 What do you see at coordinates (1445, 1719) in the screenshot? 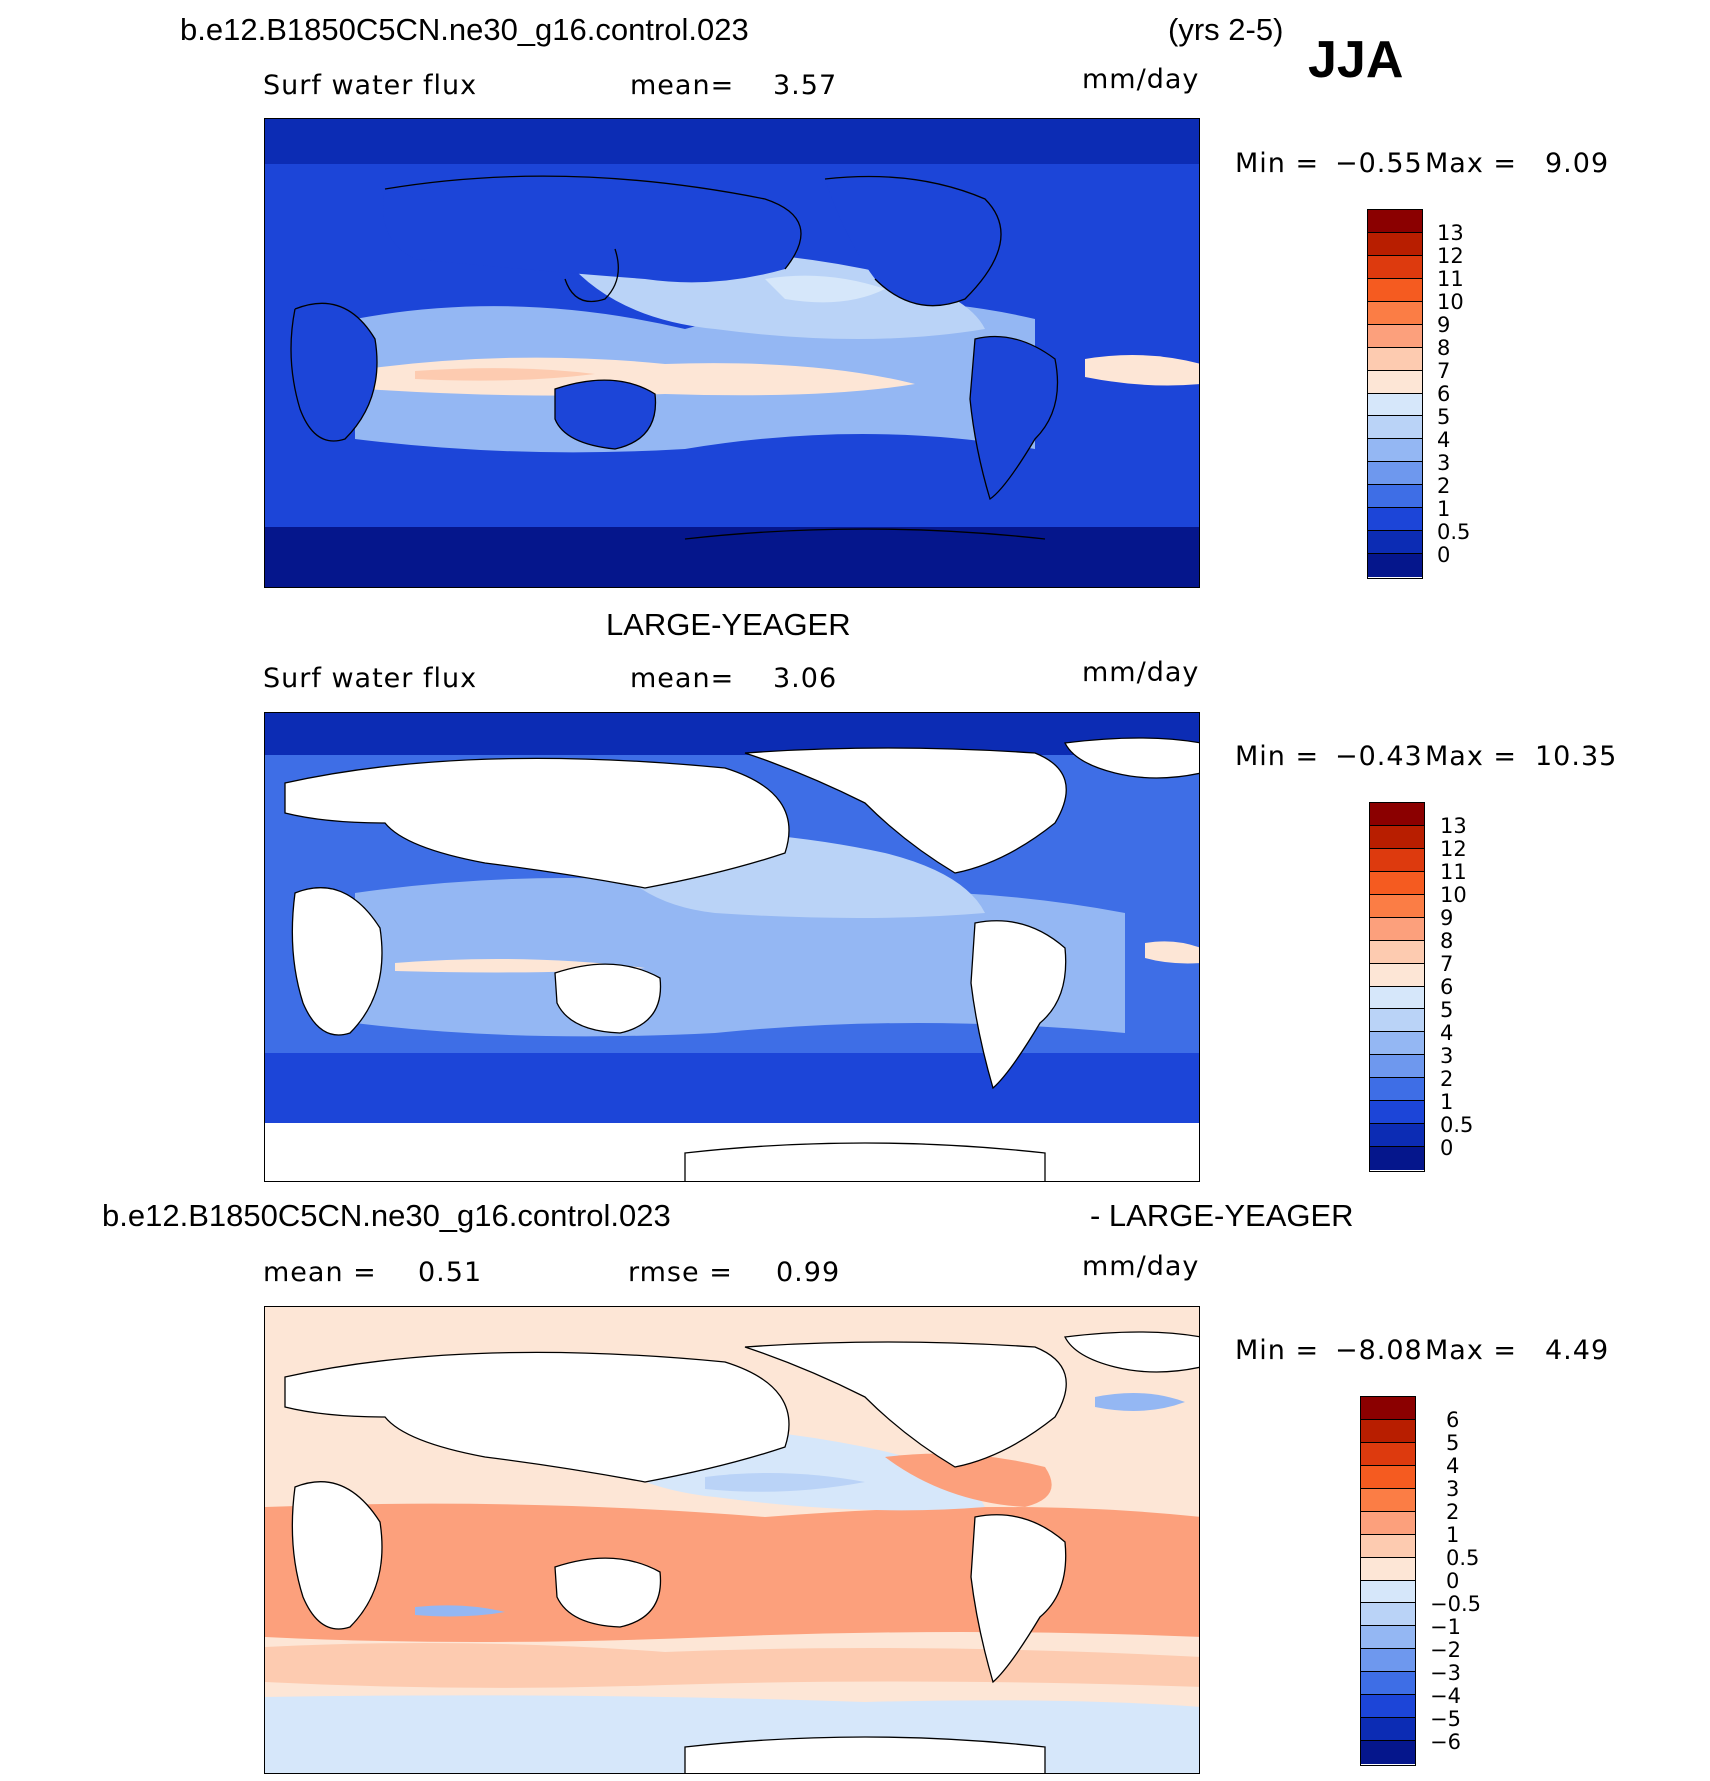
I see `panel3-tick: −5` at bounding box center [1445, 1719].